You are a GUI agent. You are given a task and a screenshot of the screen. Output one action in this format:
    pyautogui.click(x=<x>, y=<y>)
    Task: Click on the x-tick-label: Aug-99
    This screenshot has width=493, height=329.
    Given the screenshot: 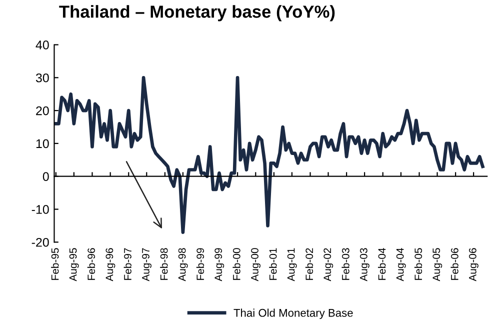 What is the action you would take?
    pyautogui.click(x=219, y=265)
    